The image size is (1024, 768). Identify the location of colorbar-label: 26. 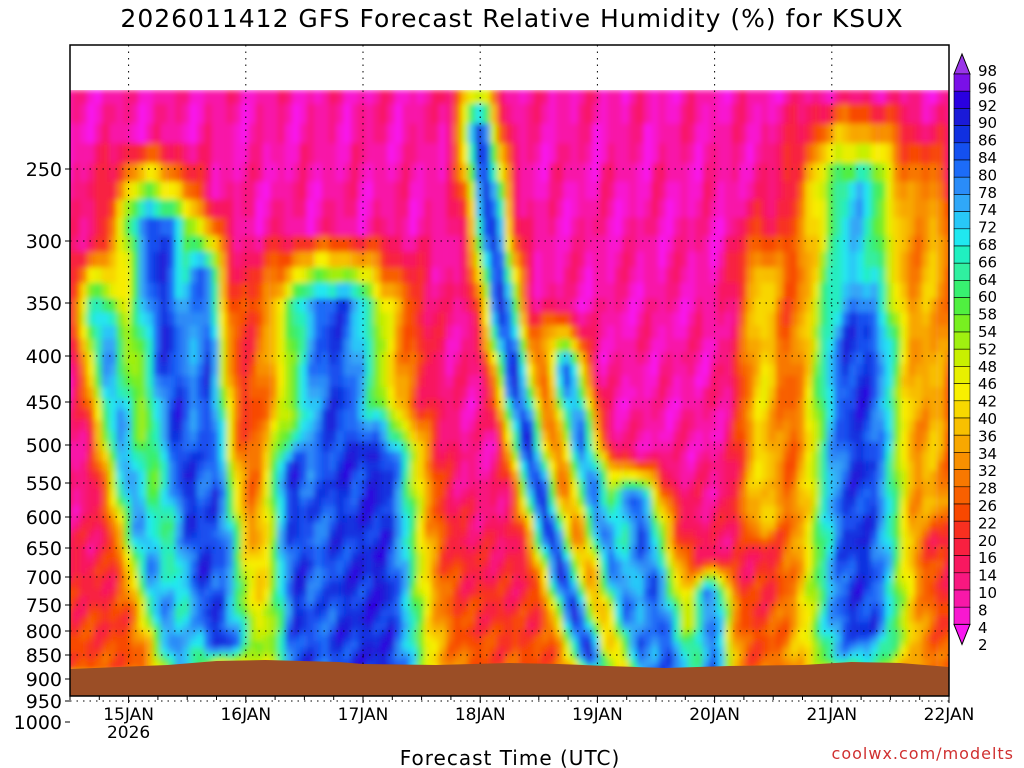
(987, 506).